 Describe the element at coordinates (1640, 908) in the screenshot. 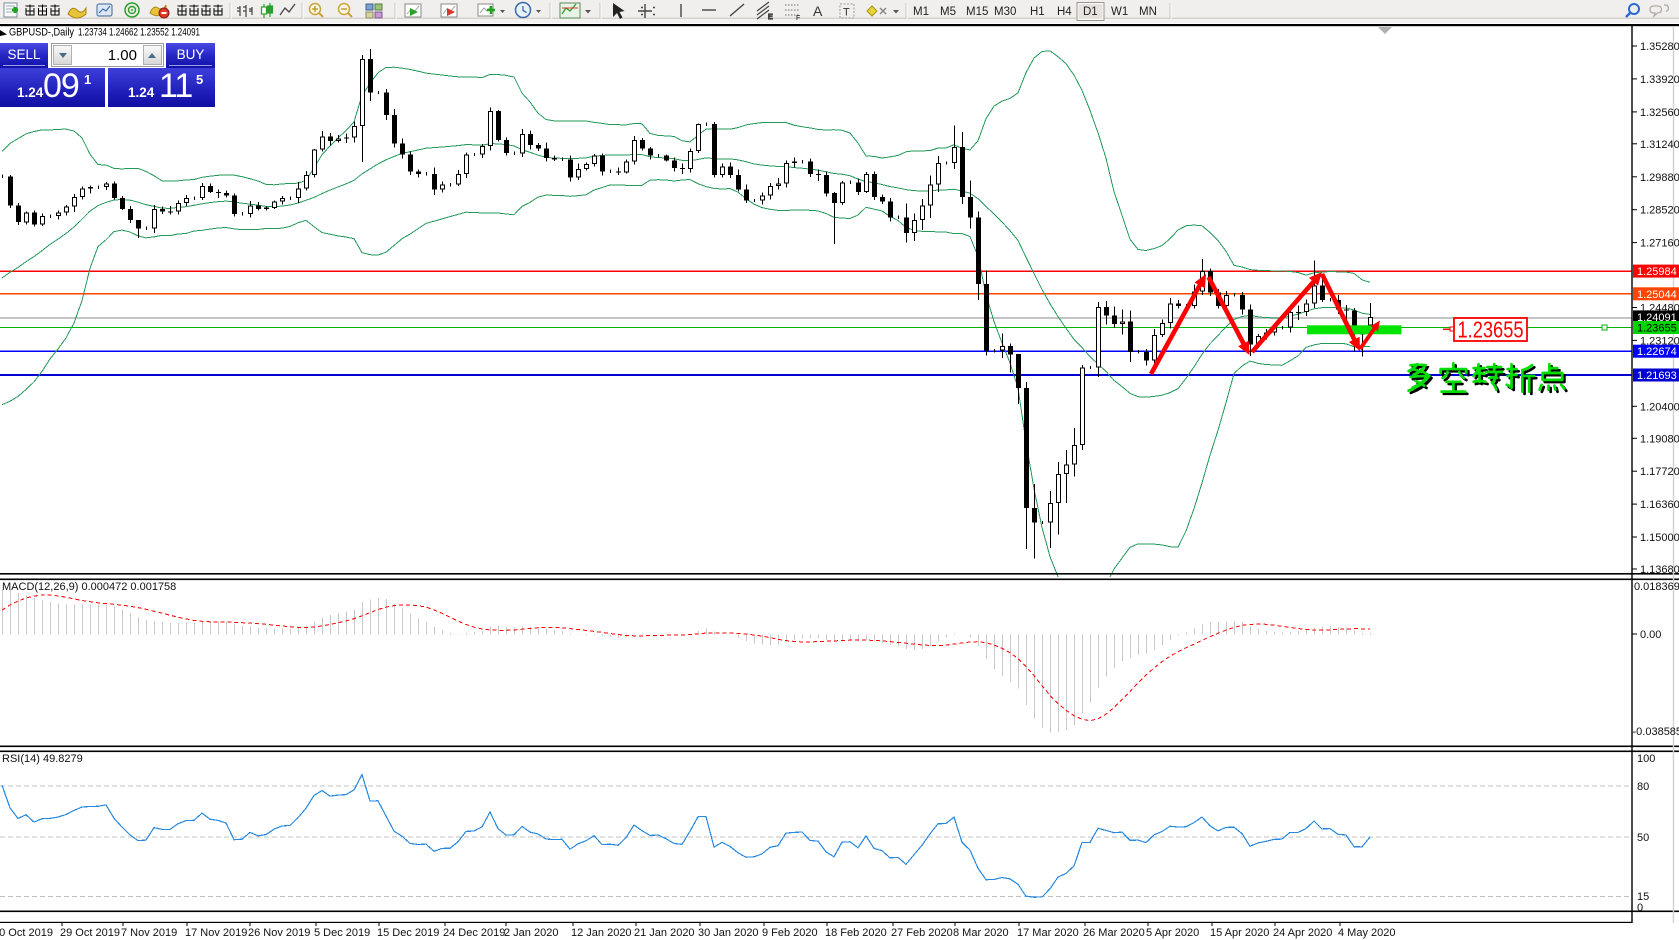

I see `svg-text: 0` at that location.